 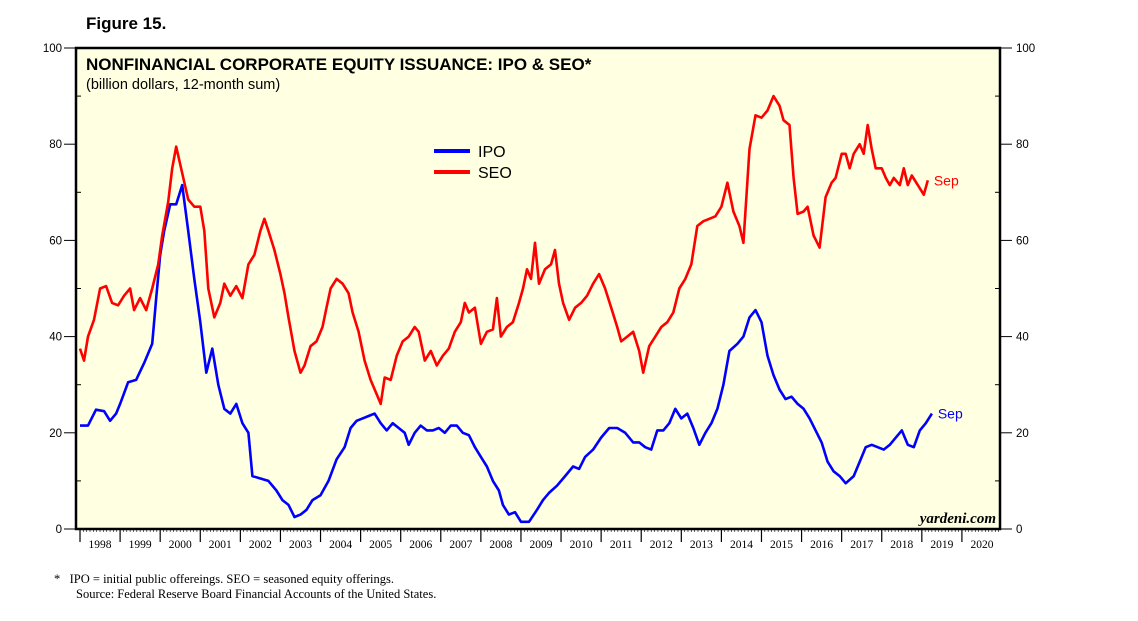 What do you see at coordinates (1022, 434) in the screenshot?
I see `y-tick-label-right: 20` at bounding box center [1022, 434].